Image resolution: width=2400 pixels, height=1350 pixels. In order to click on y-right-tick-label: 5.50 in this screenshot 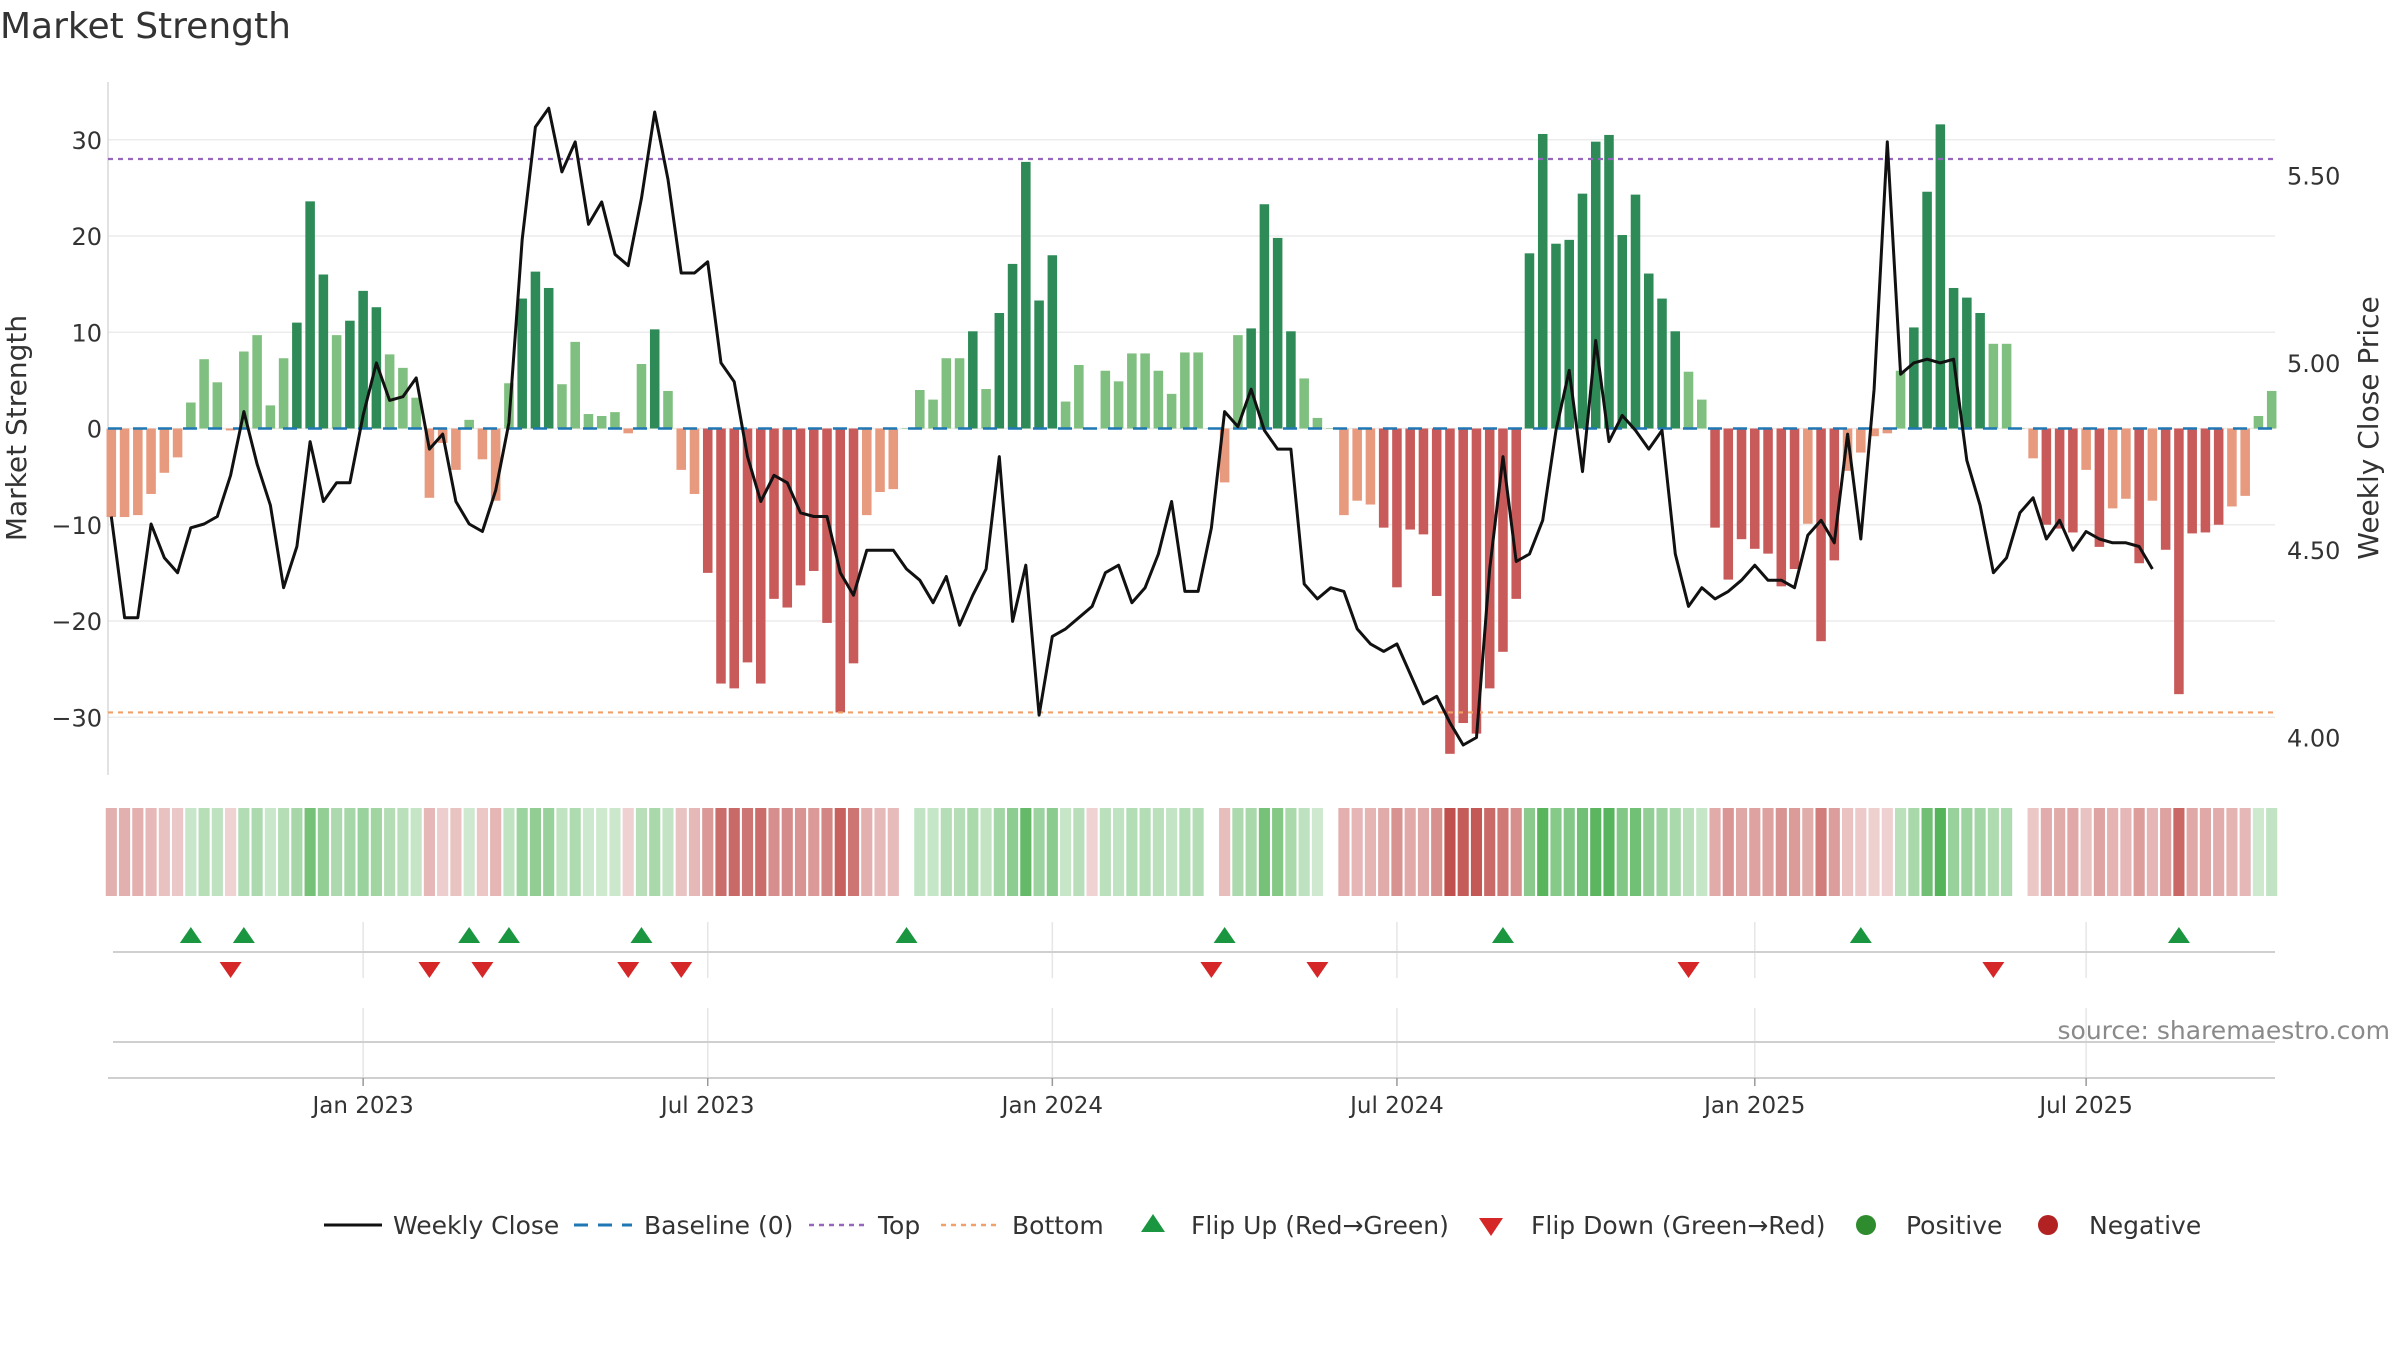, I will do `click(2313, 177)`.